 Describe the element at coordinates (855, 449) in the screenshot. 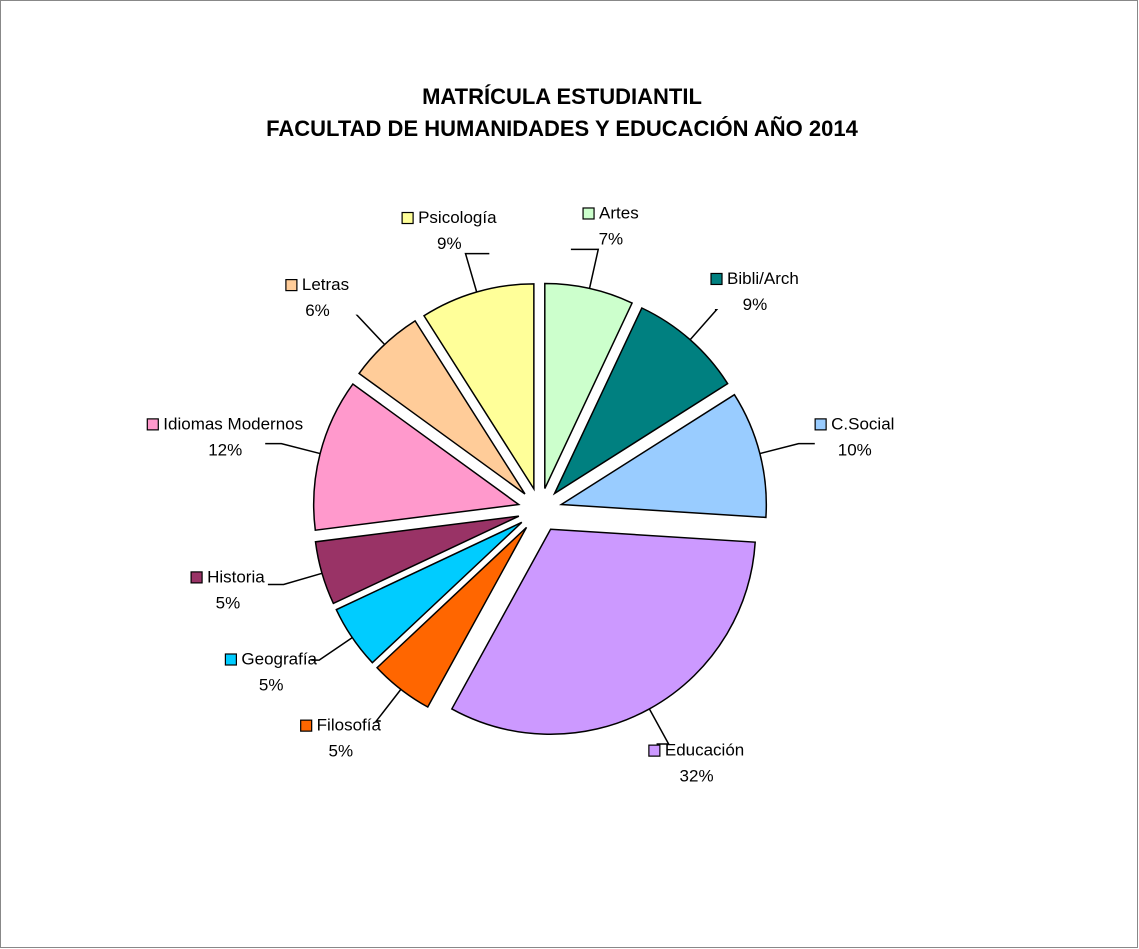

I see `data-label: 10%` at that location.